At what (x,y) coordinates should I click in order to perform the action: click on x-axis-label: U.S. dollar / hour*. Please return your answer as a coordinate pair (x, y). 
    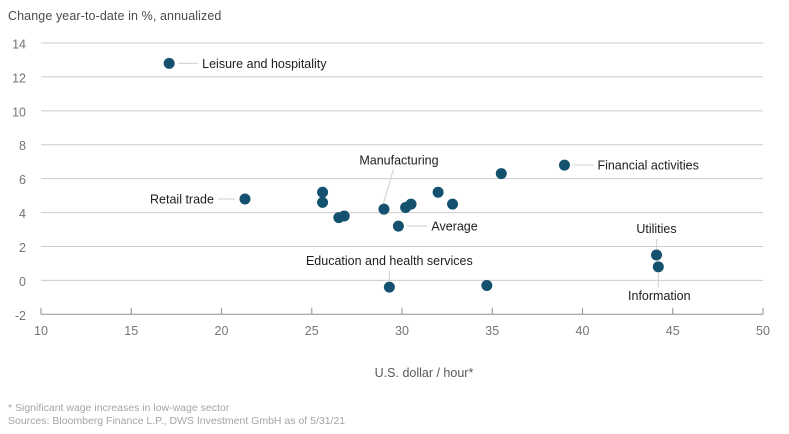
    Looking at the image, I should click on (424, 373).